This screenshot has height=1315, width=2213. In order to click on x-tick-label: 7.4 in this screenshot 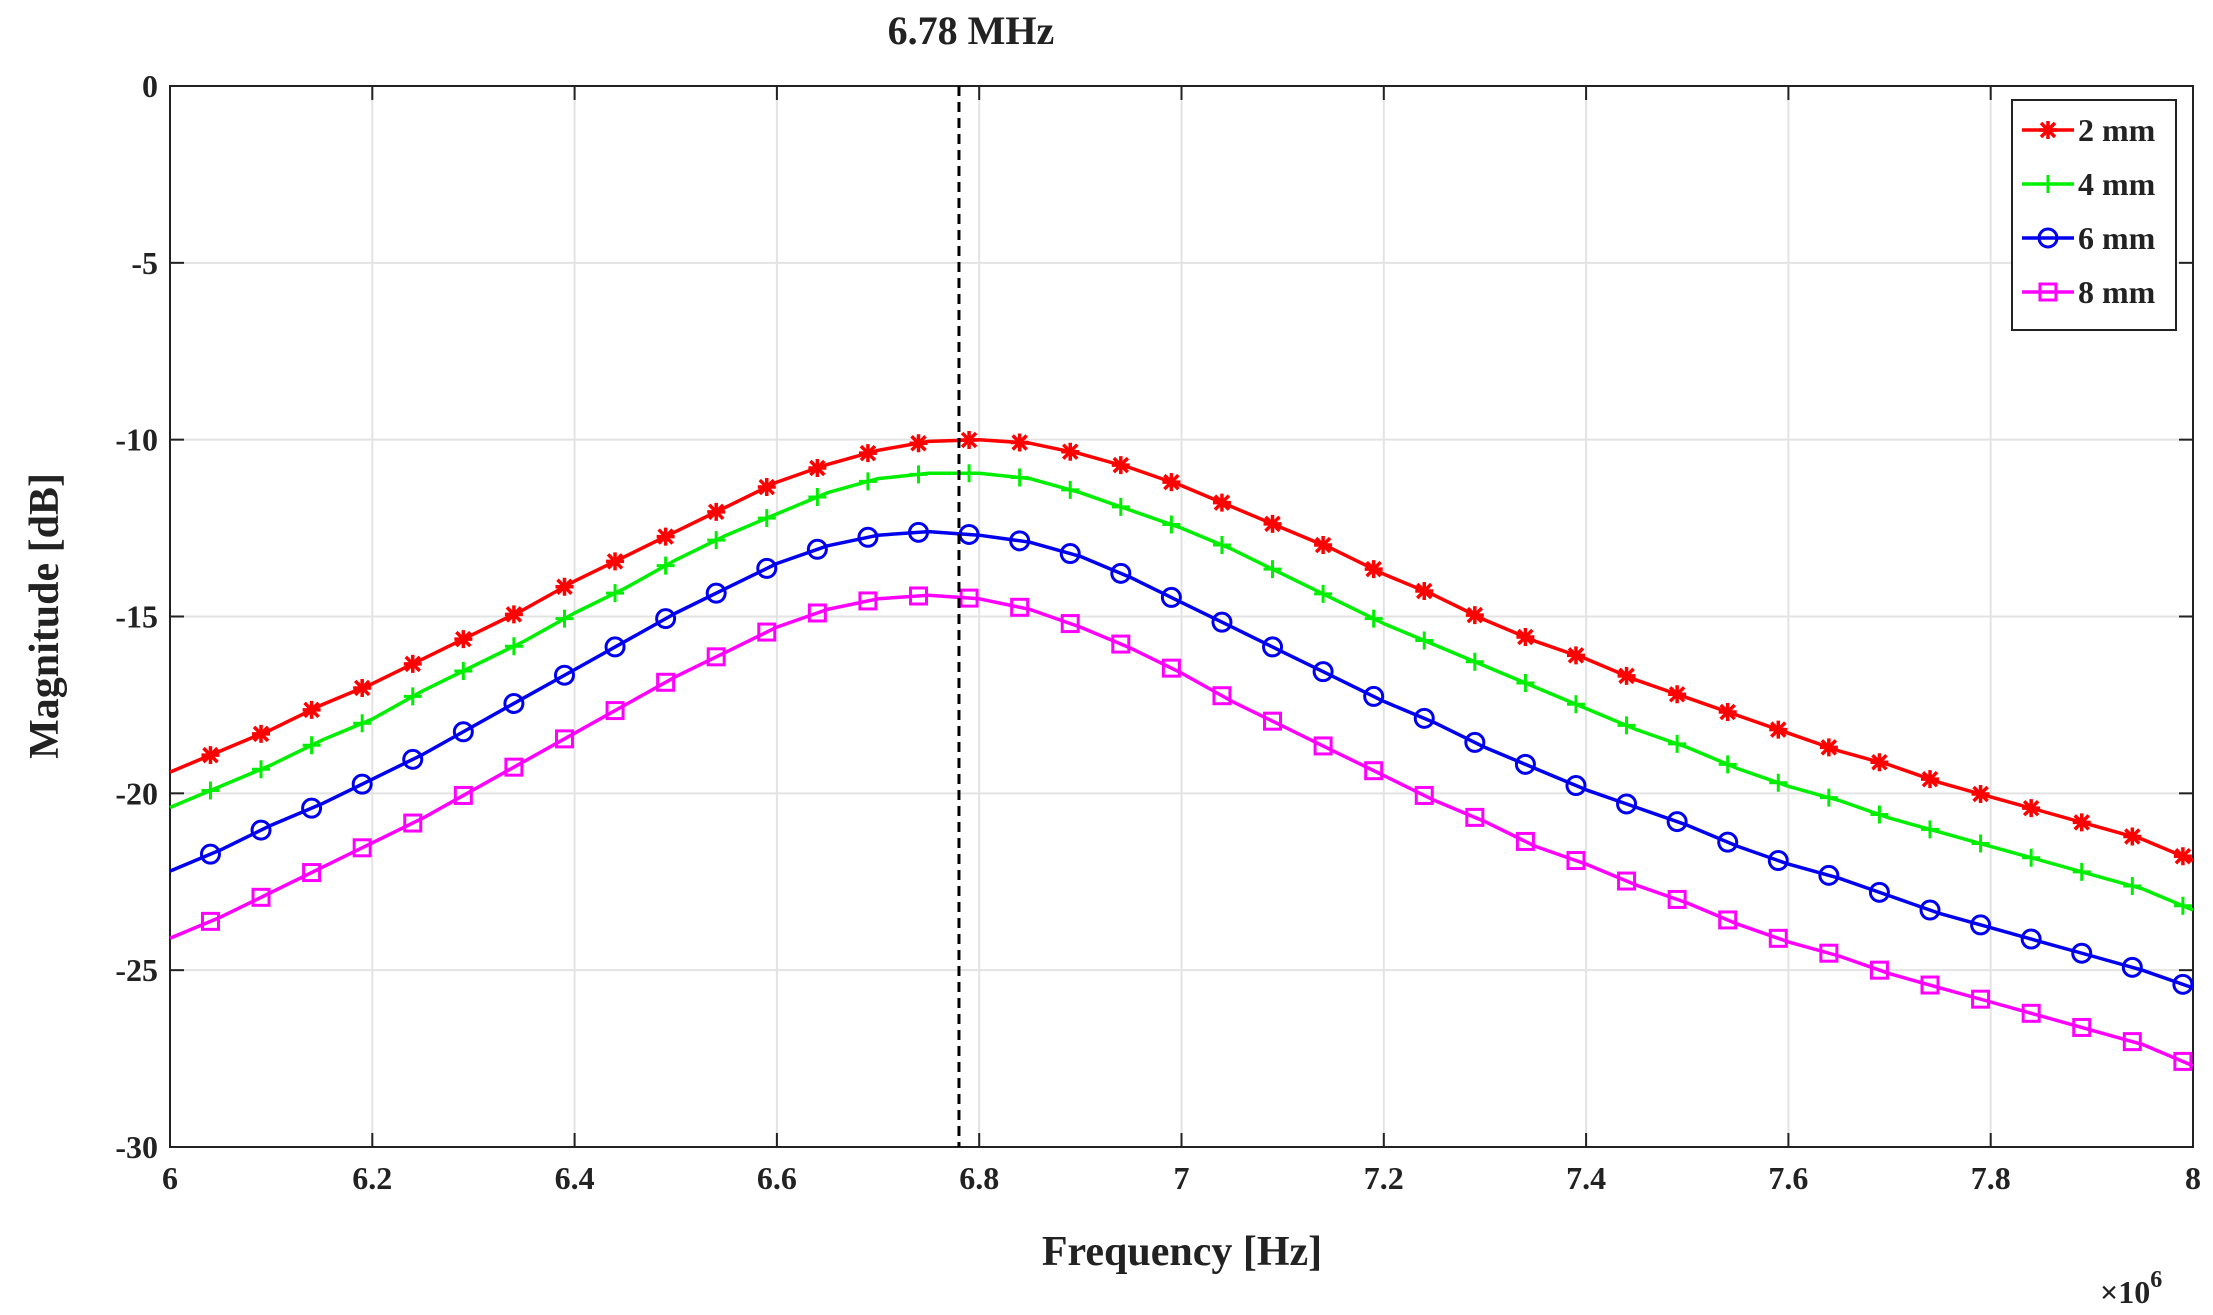, I will do `click(1586, 1178)`.